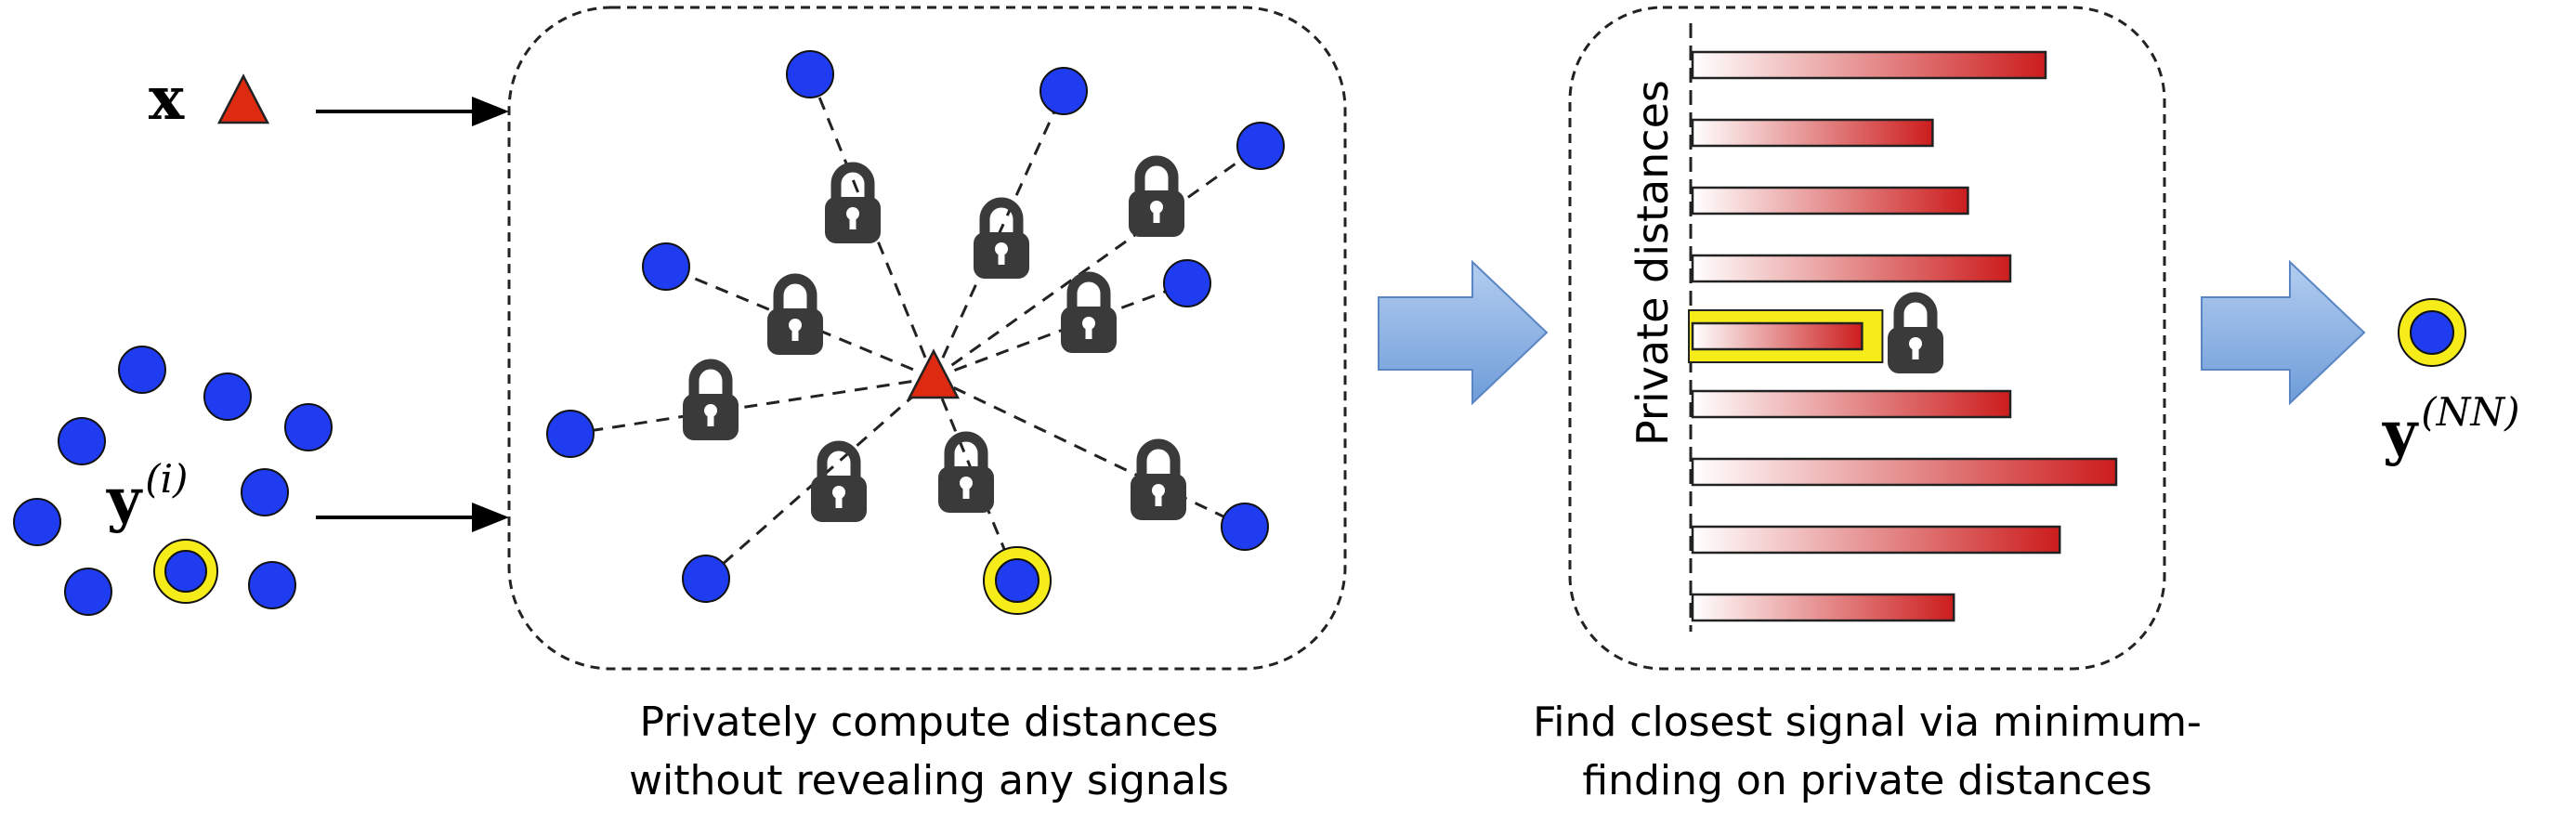  What do you see at coordinates (1777, 336) in the screenshot?
I see `min-distance-bar` at bounding box center [1777, 336].